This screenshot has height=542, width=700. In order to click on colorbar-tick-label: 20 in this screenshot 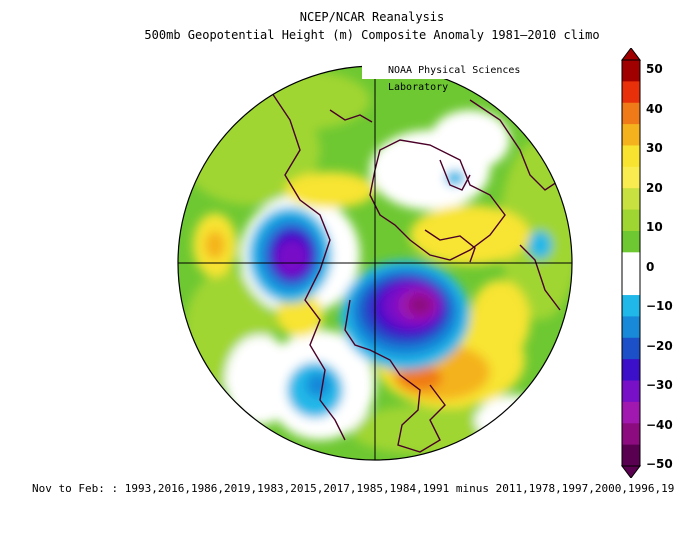, I will do `click(654, 187)`.